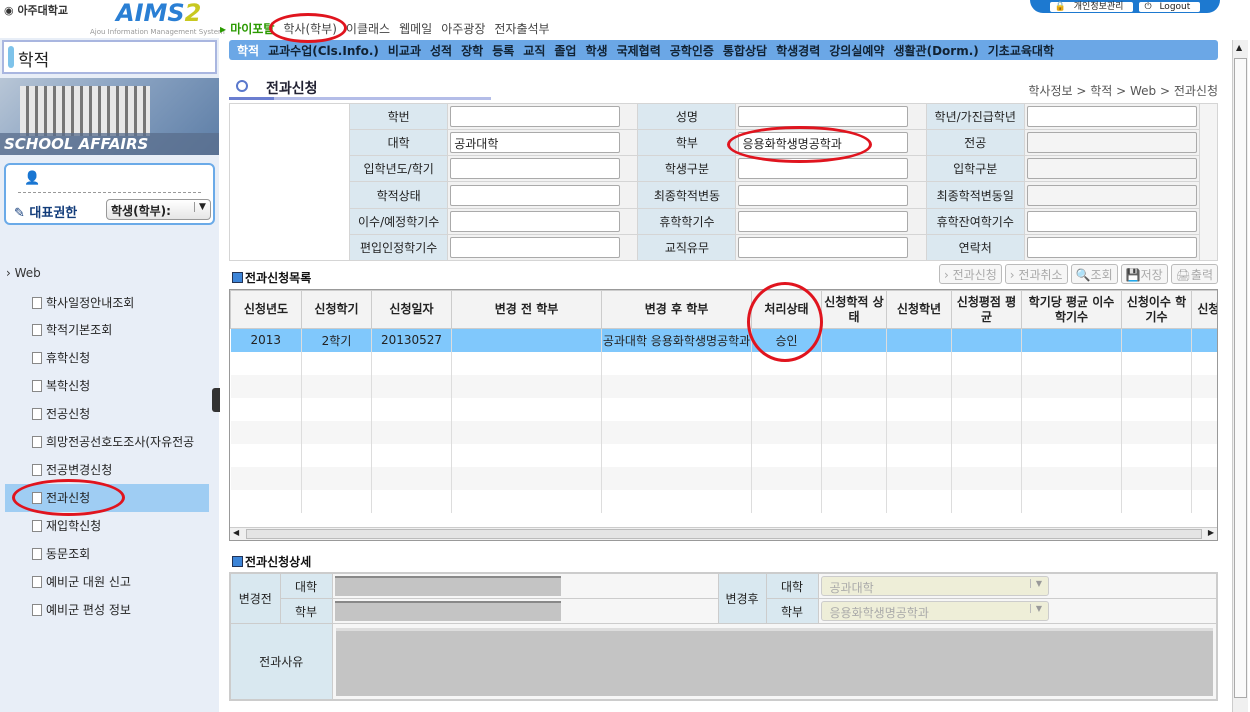 The width and height of the screenshot is (1250, 712). Describe the element at coordinates (1071, 309) in the screenshot. I see `column-header: 학기당 평균 이수 학기수` at that location.